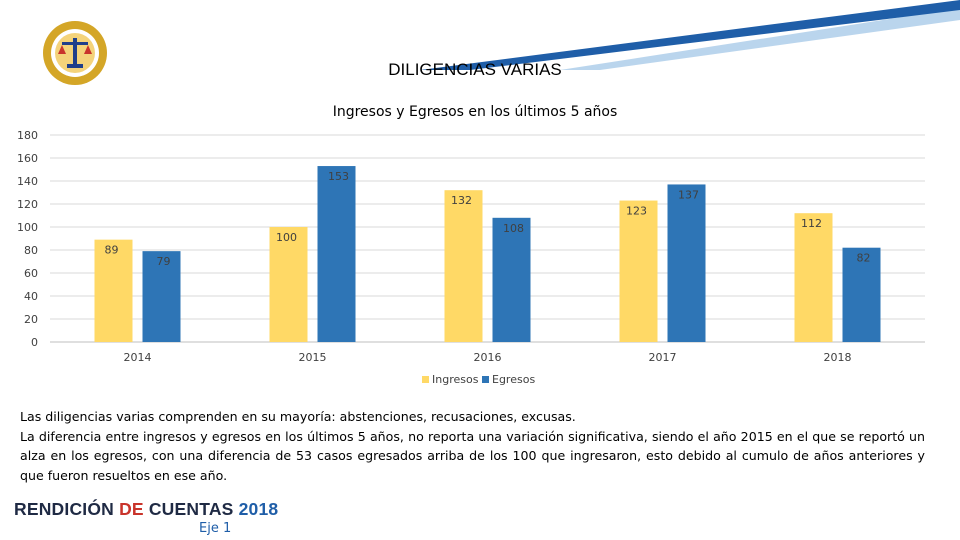 This screenshot has height=540, width=960. I want to click on organo-judicial-logo, so click(75, 53).